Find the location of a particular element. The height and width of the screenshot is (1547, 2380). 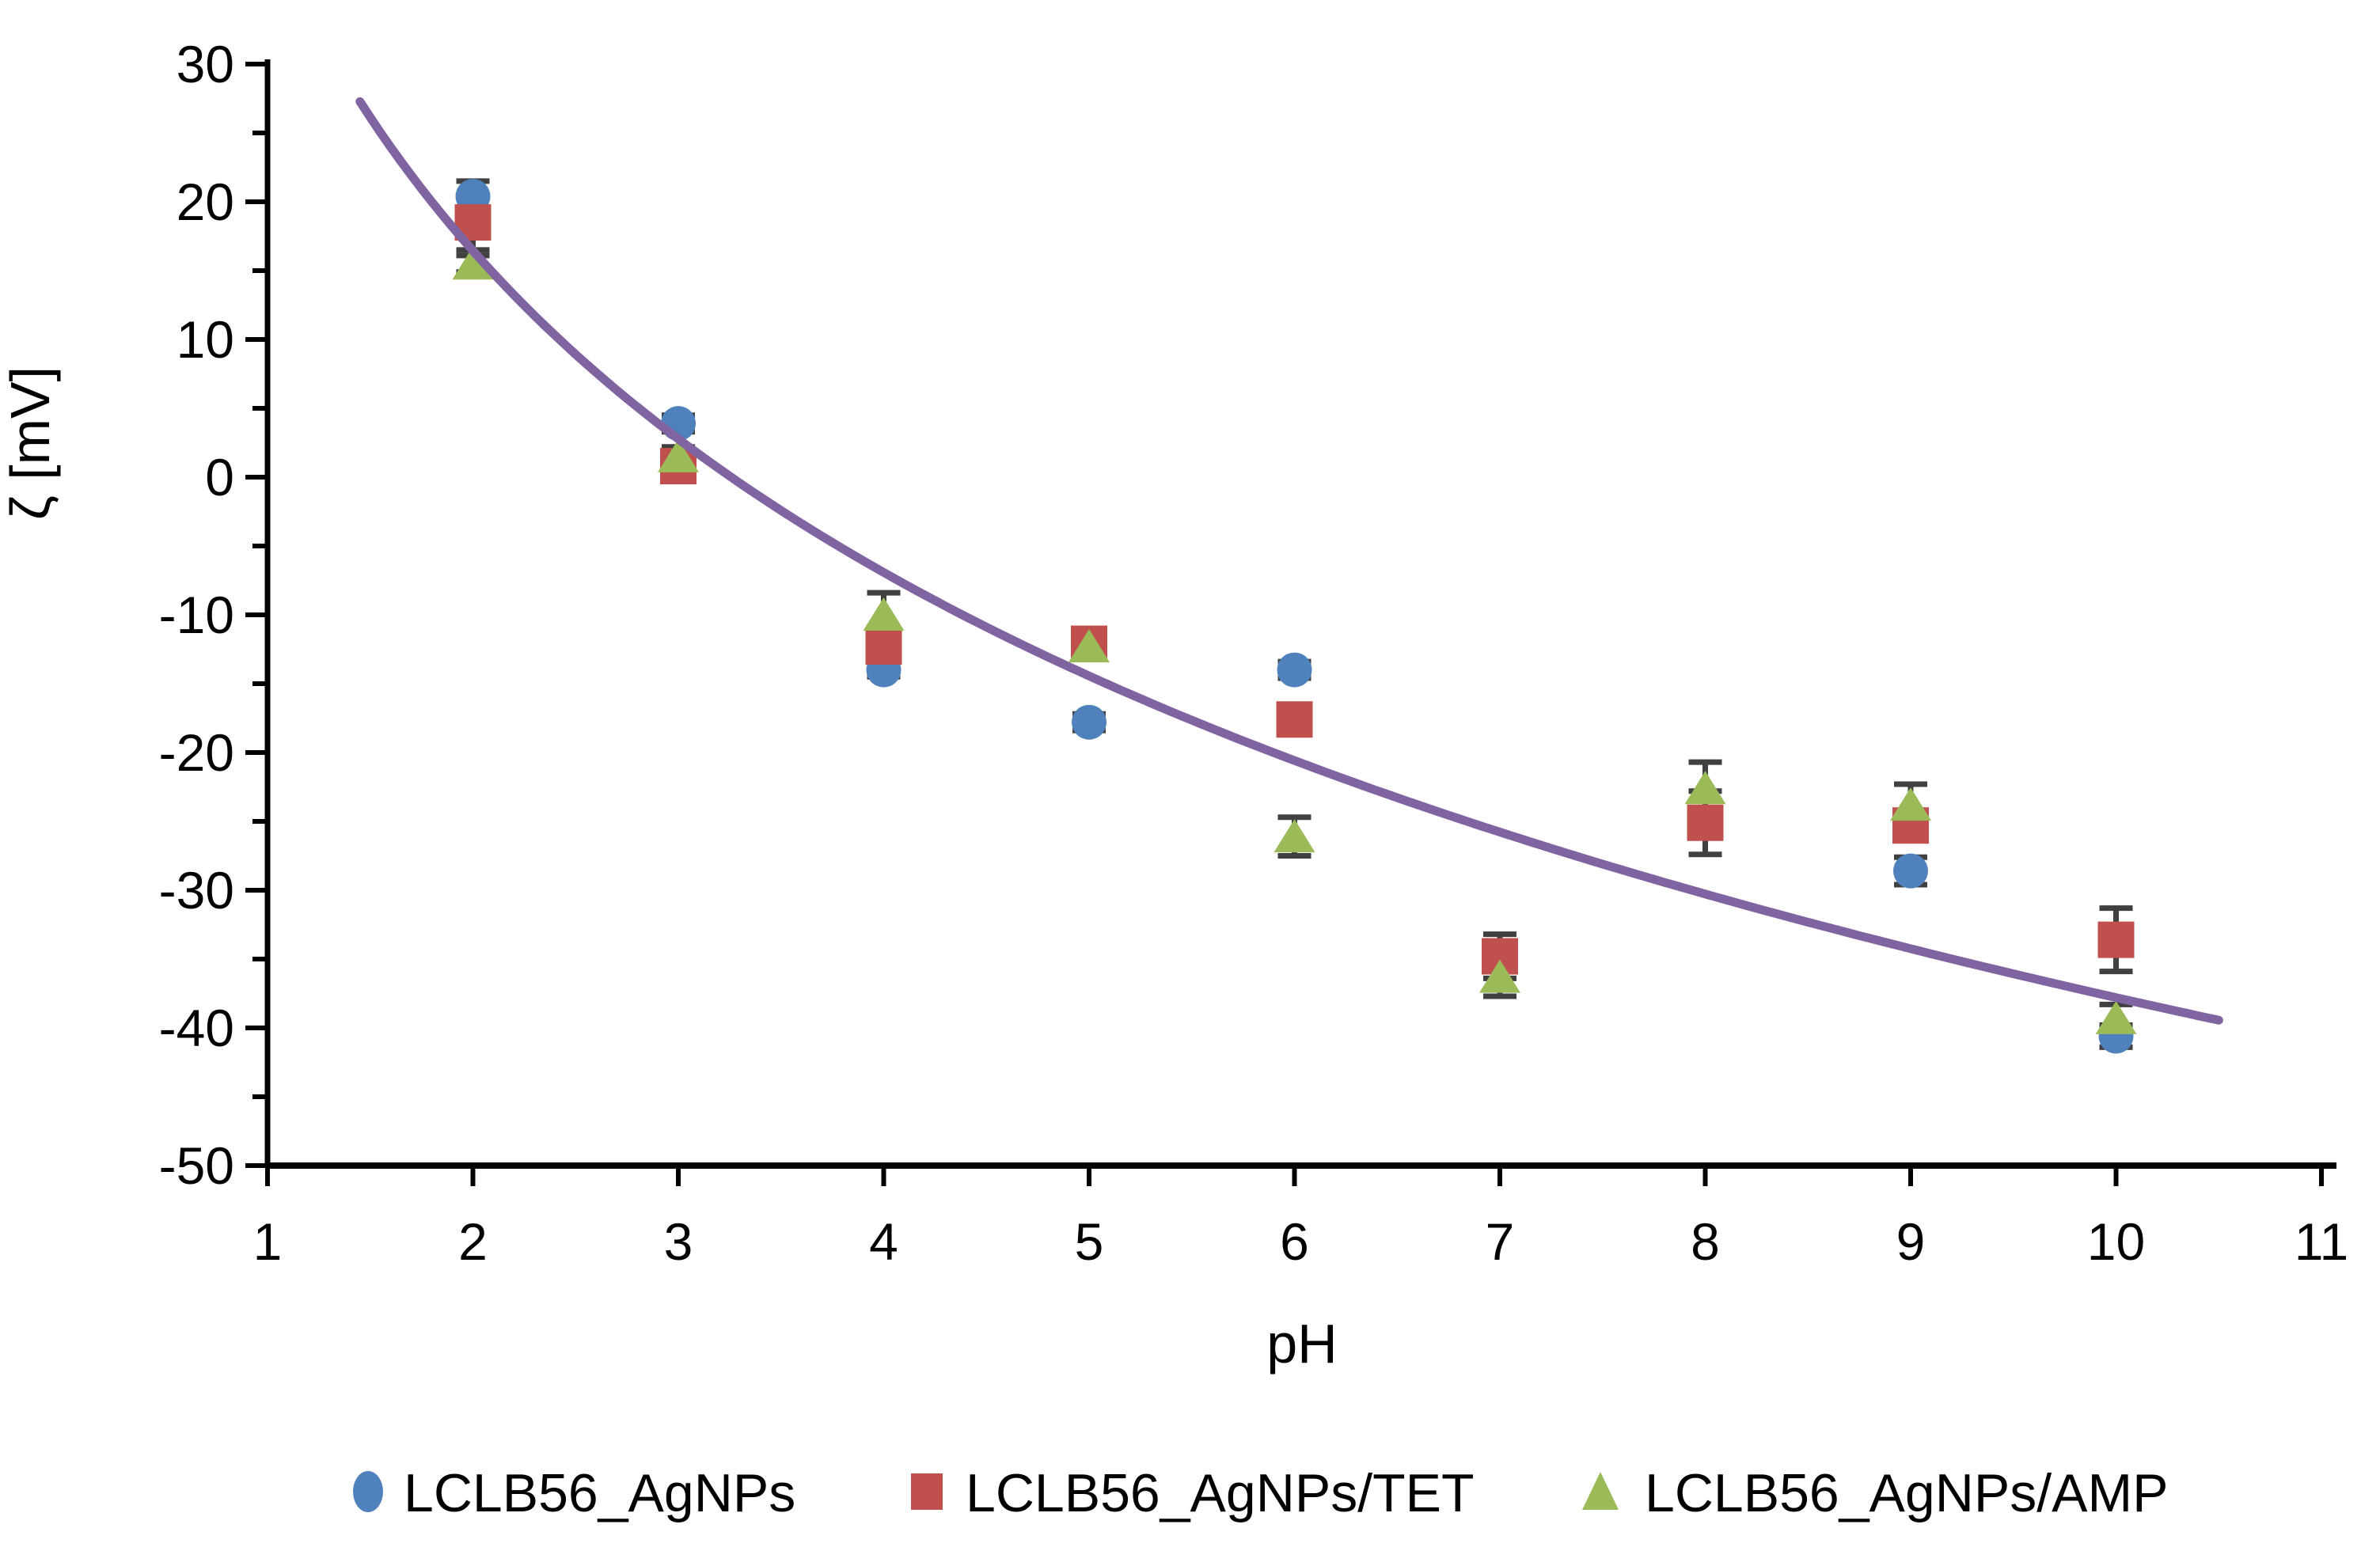

y-tick-label: 0 is located at coordinates (219, 477).